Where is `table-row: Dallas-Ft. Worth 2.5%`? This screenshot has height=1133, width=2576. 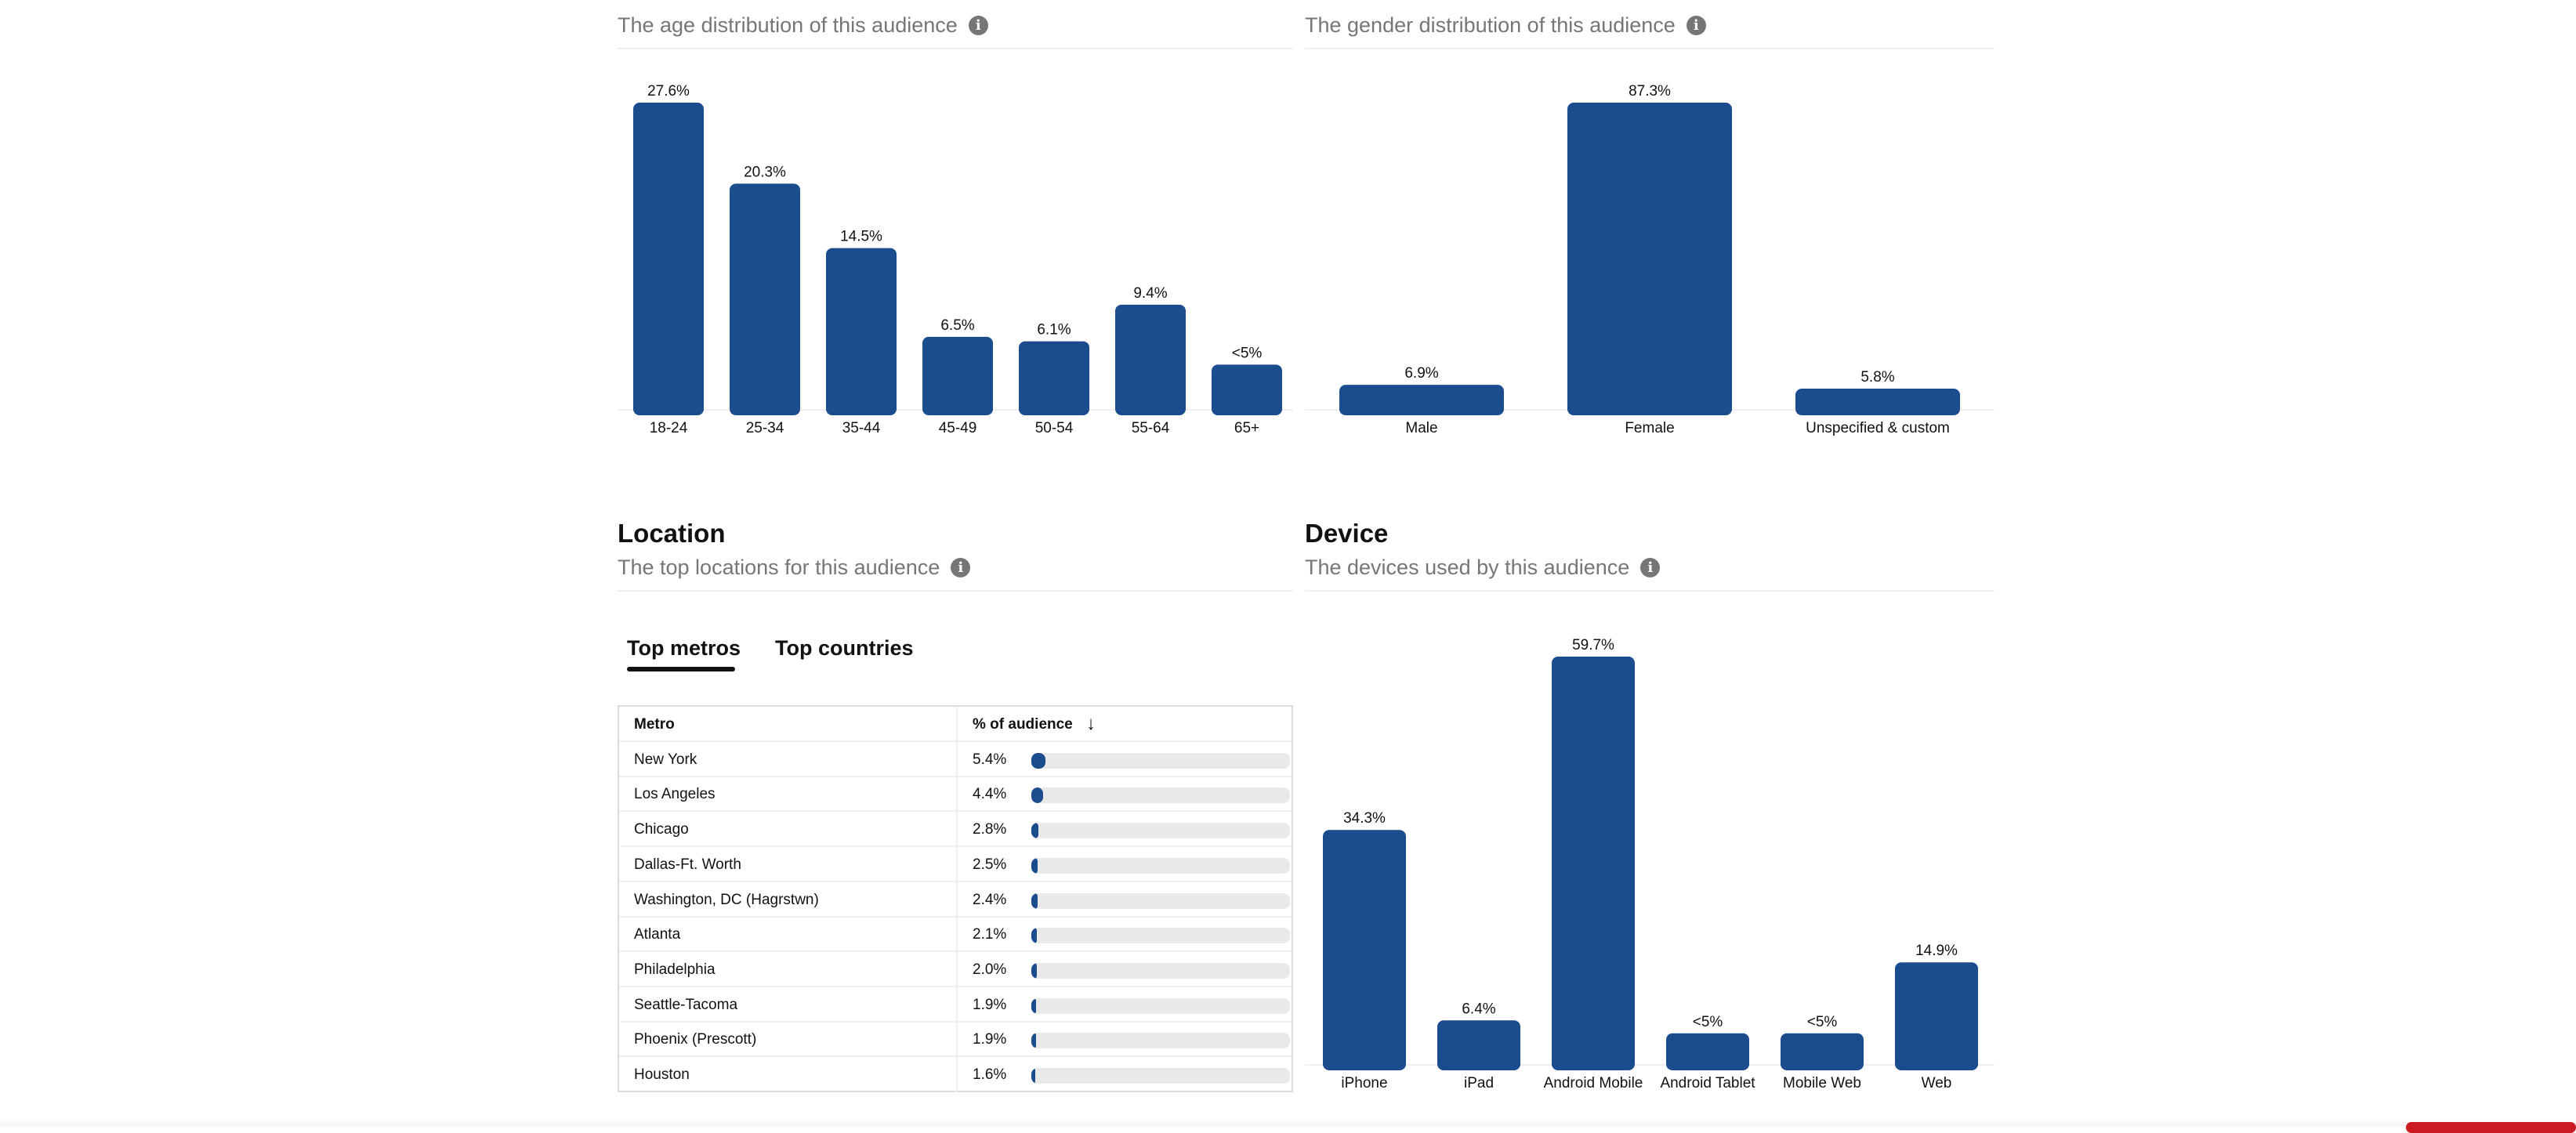 table-row: Dallas-Ft. Worth 2.5% is located at coordinates (955, 864).